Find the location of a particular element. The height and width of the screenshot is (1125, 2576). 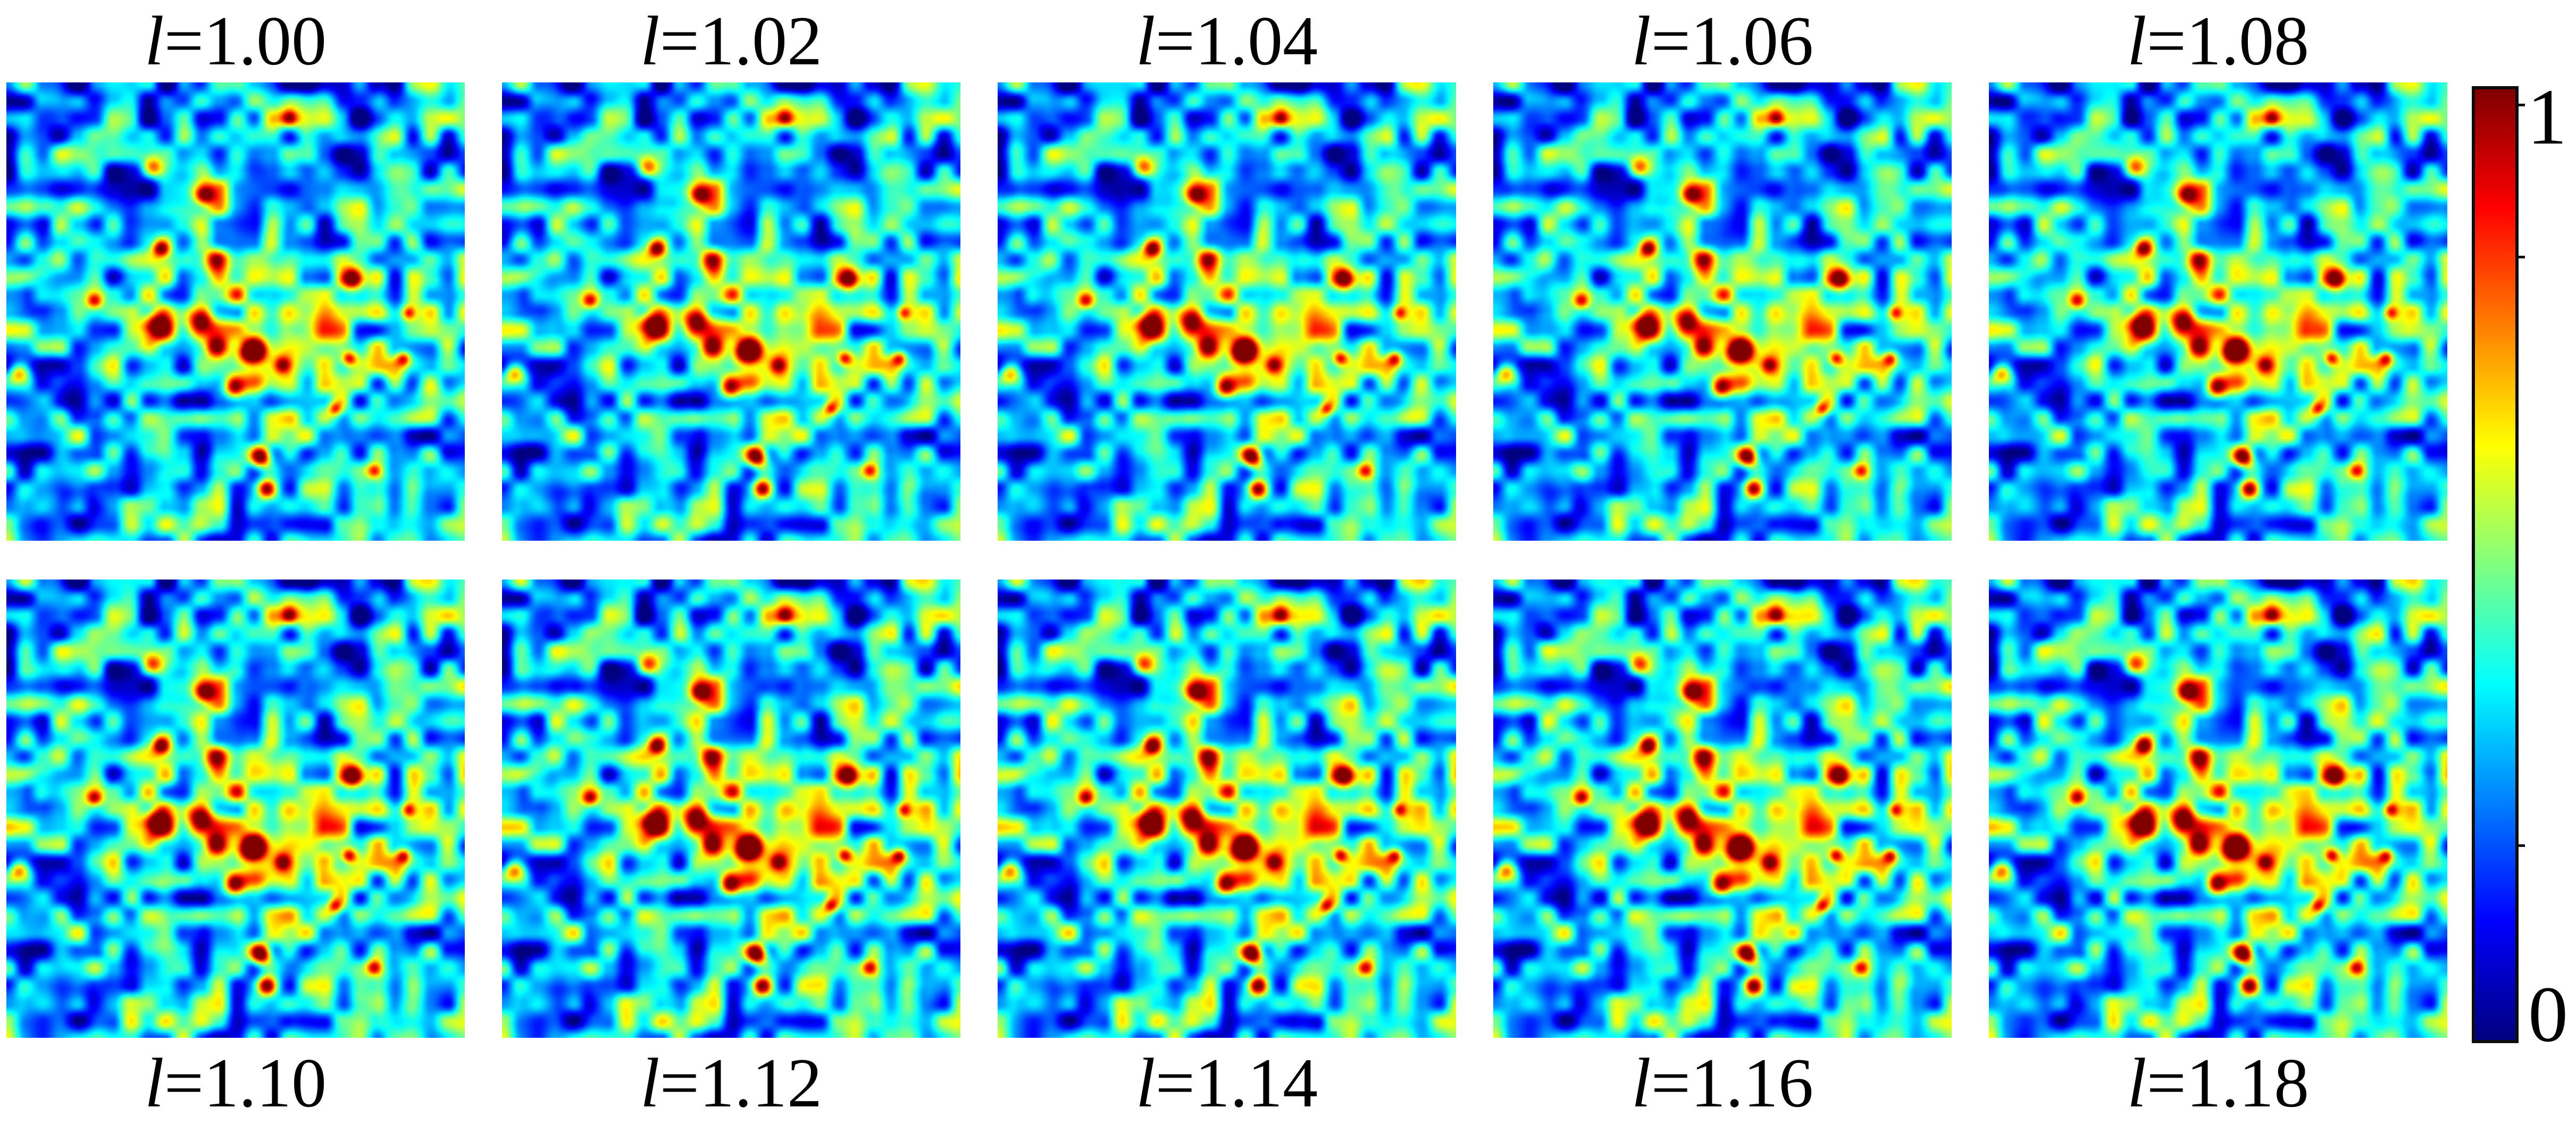

panel-label-l-1.06: l=1.06 is located at coordinates (1722, 41).